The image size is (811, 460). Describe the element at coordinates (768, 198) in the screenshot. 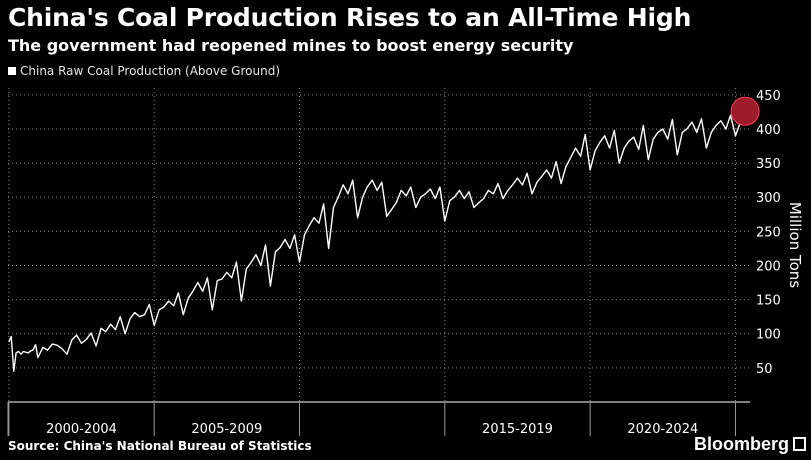

I see `y-tick-label: 300` at that location.